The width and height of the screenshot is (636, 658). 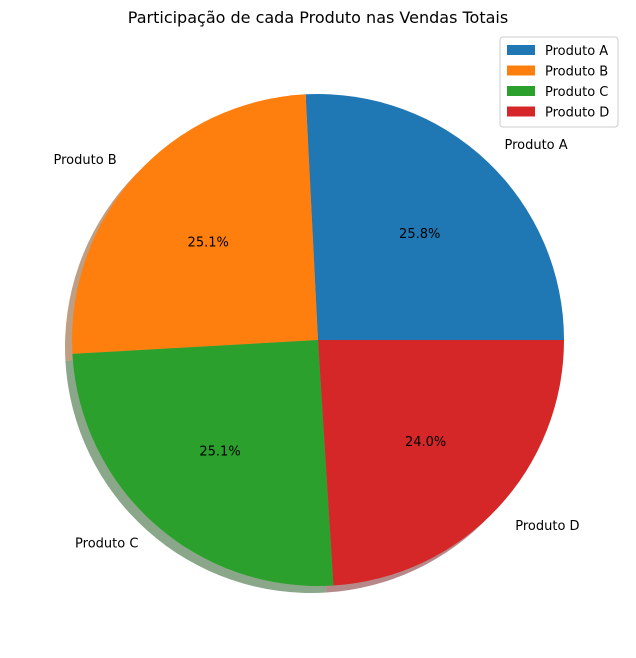 What do you see at coordinates (84, 160) in the screenshot?
I see `slice-label: Produto B` at bounding box center [84, 160].